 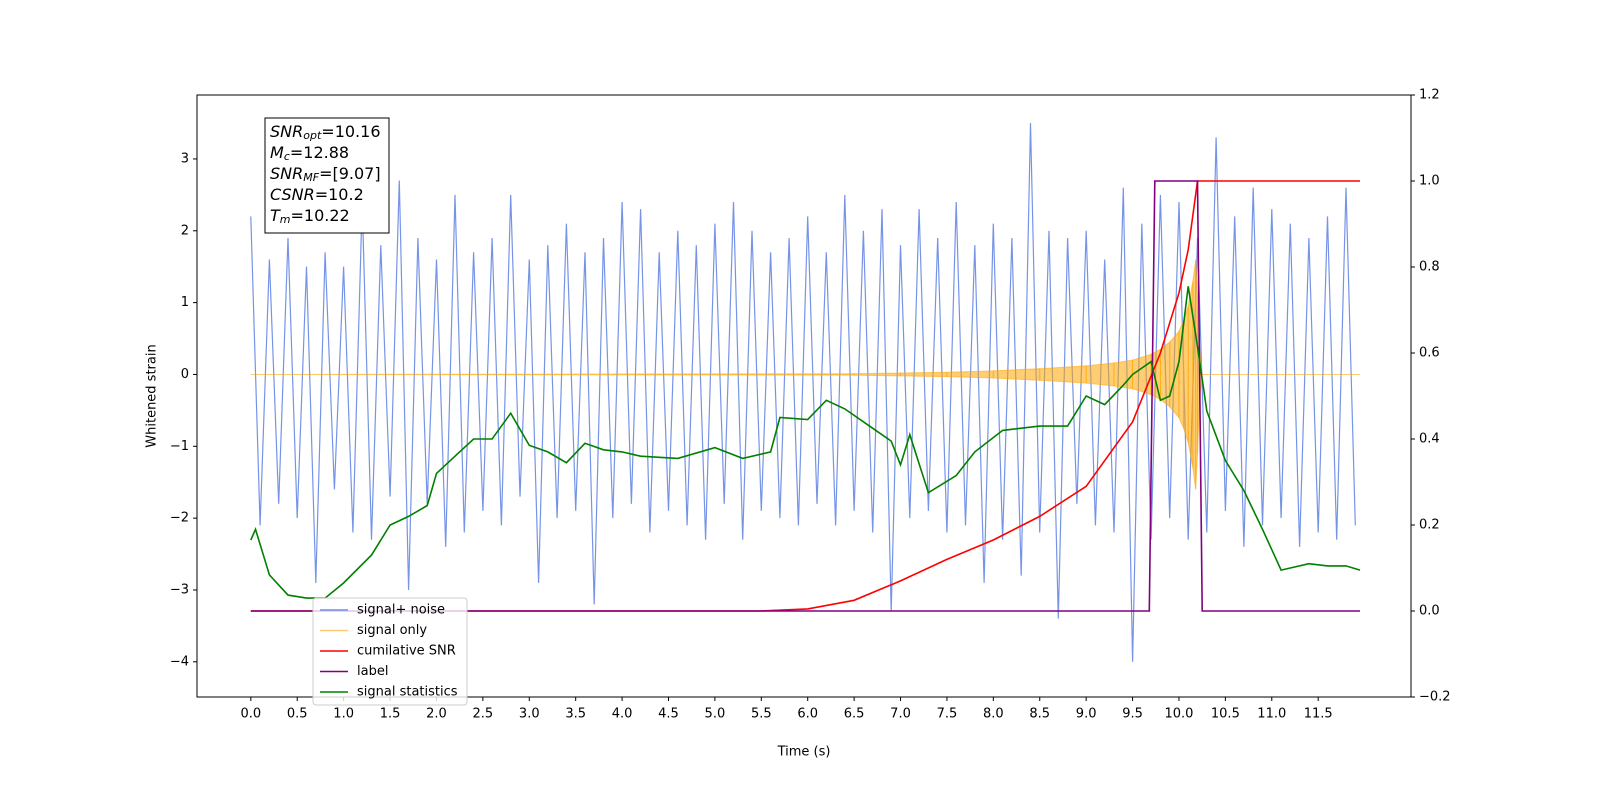 What do you see at coordinates (292, 194) in the screenshot?
I see `annotation-symbol: CSNR` at bounding box center [292, 194].